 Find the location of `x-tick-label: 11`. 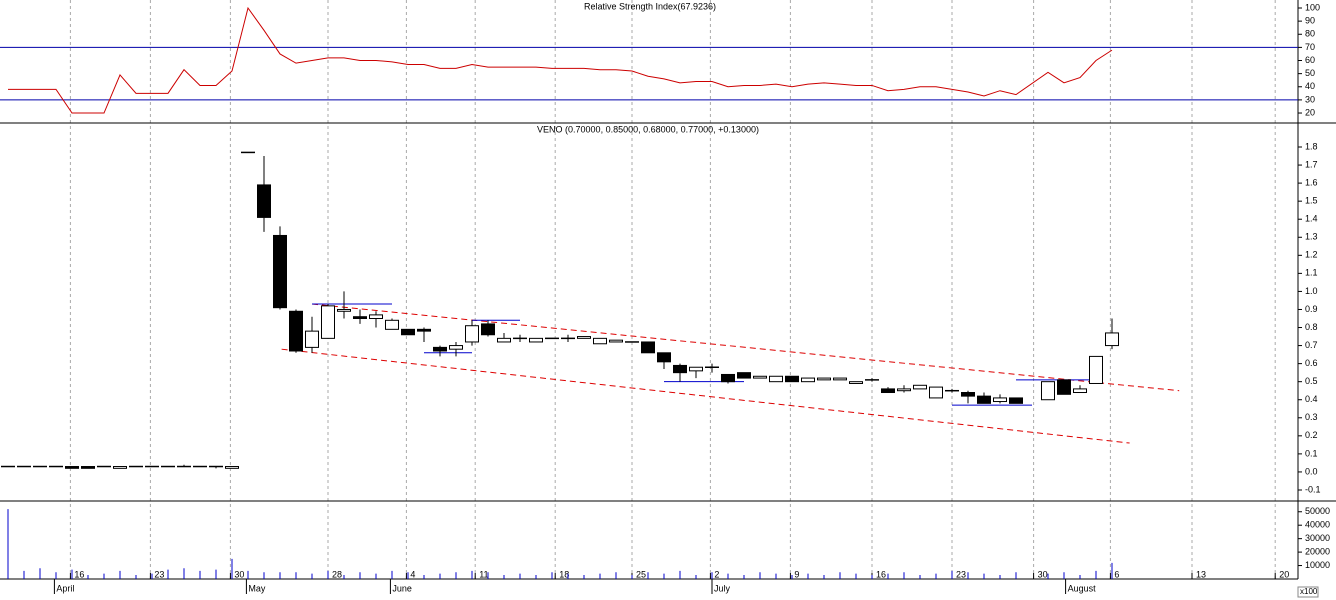

x-tick-label: 11 is located at coordinates (483, 574).